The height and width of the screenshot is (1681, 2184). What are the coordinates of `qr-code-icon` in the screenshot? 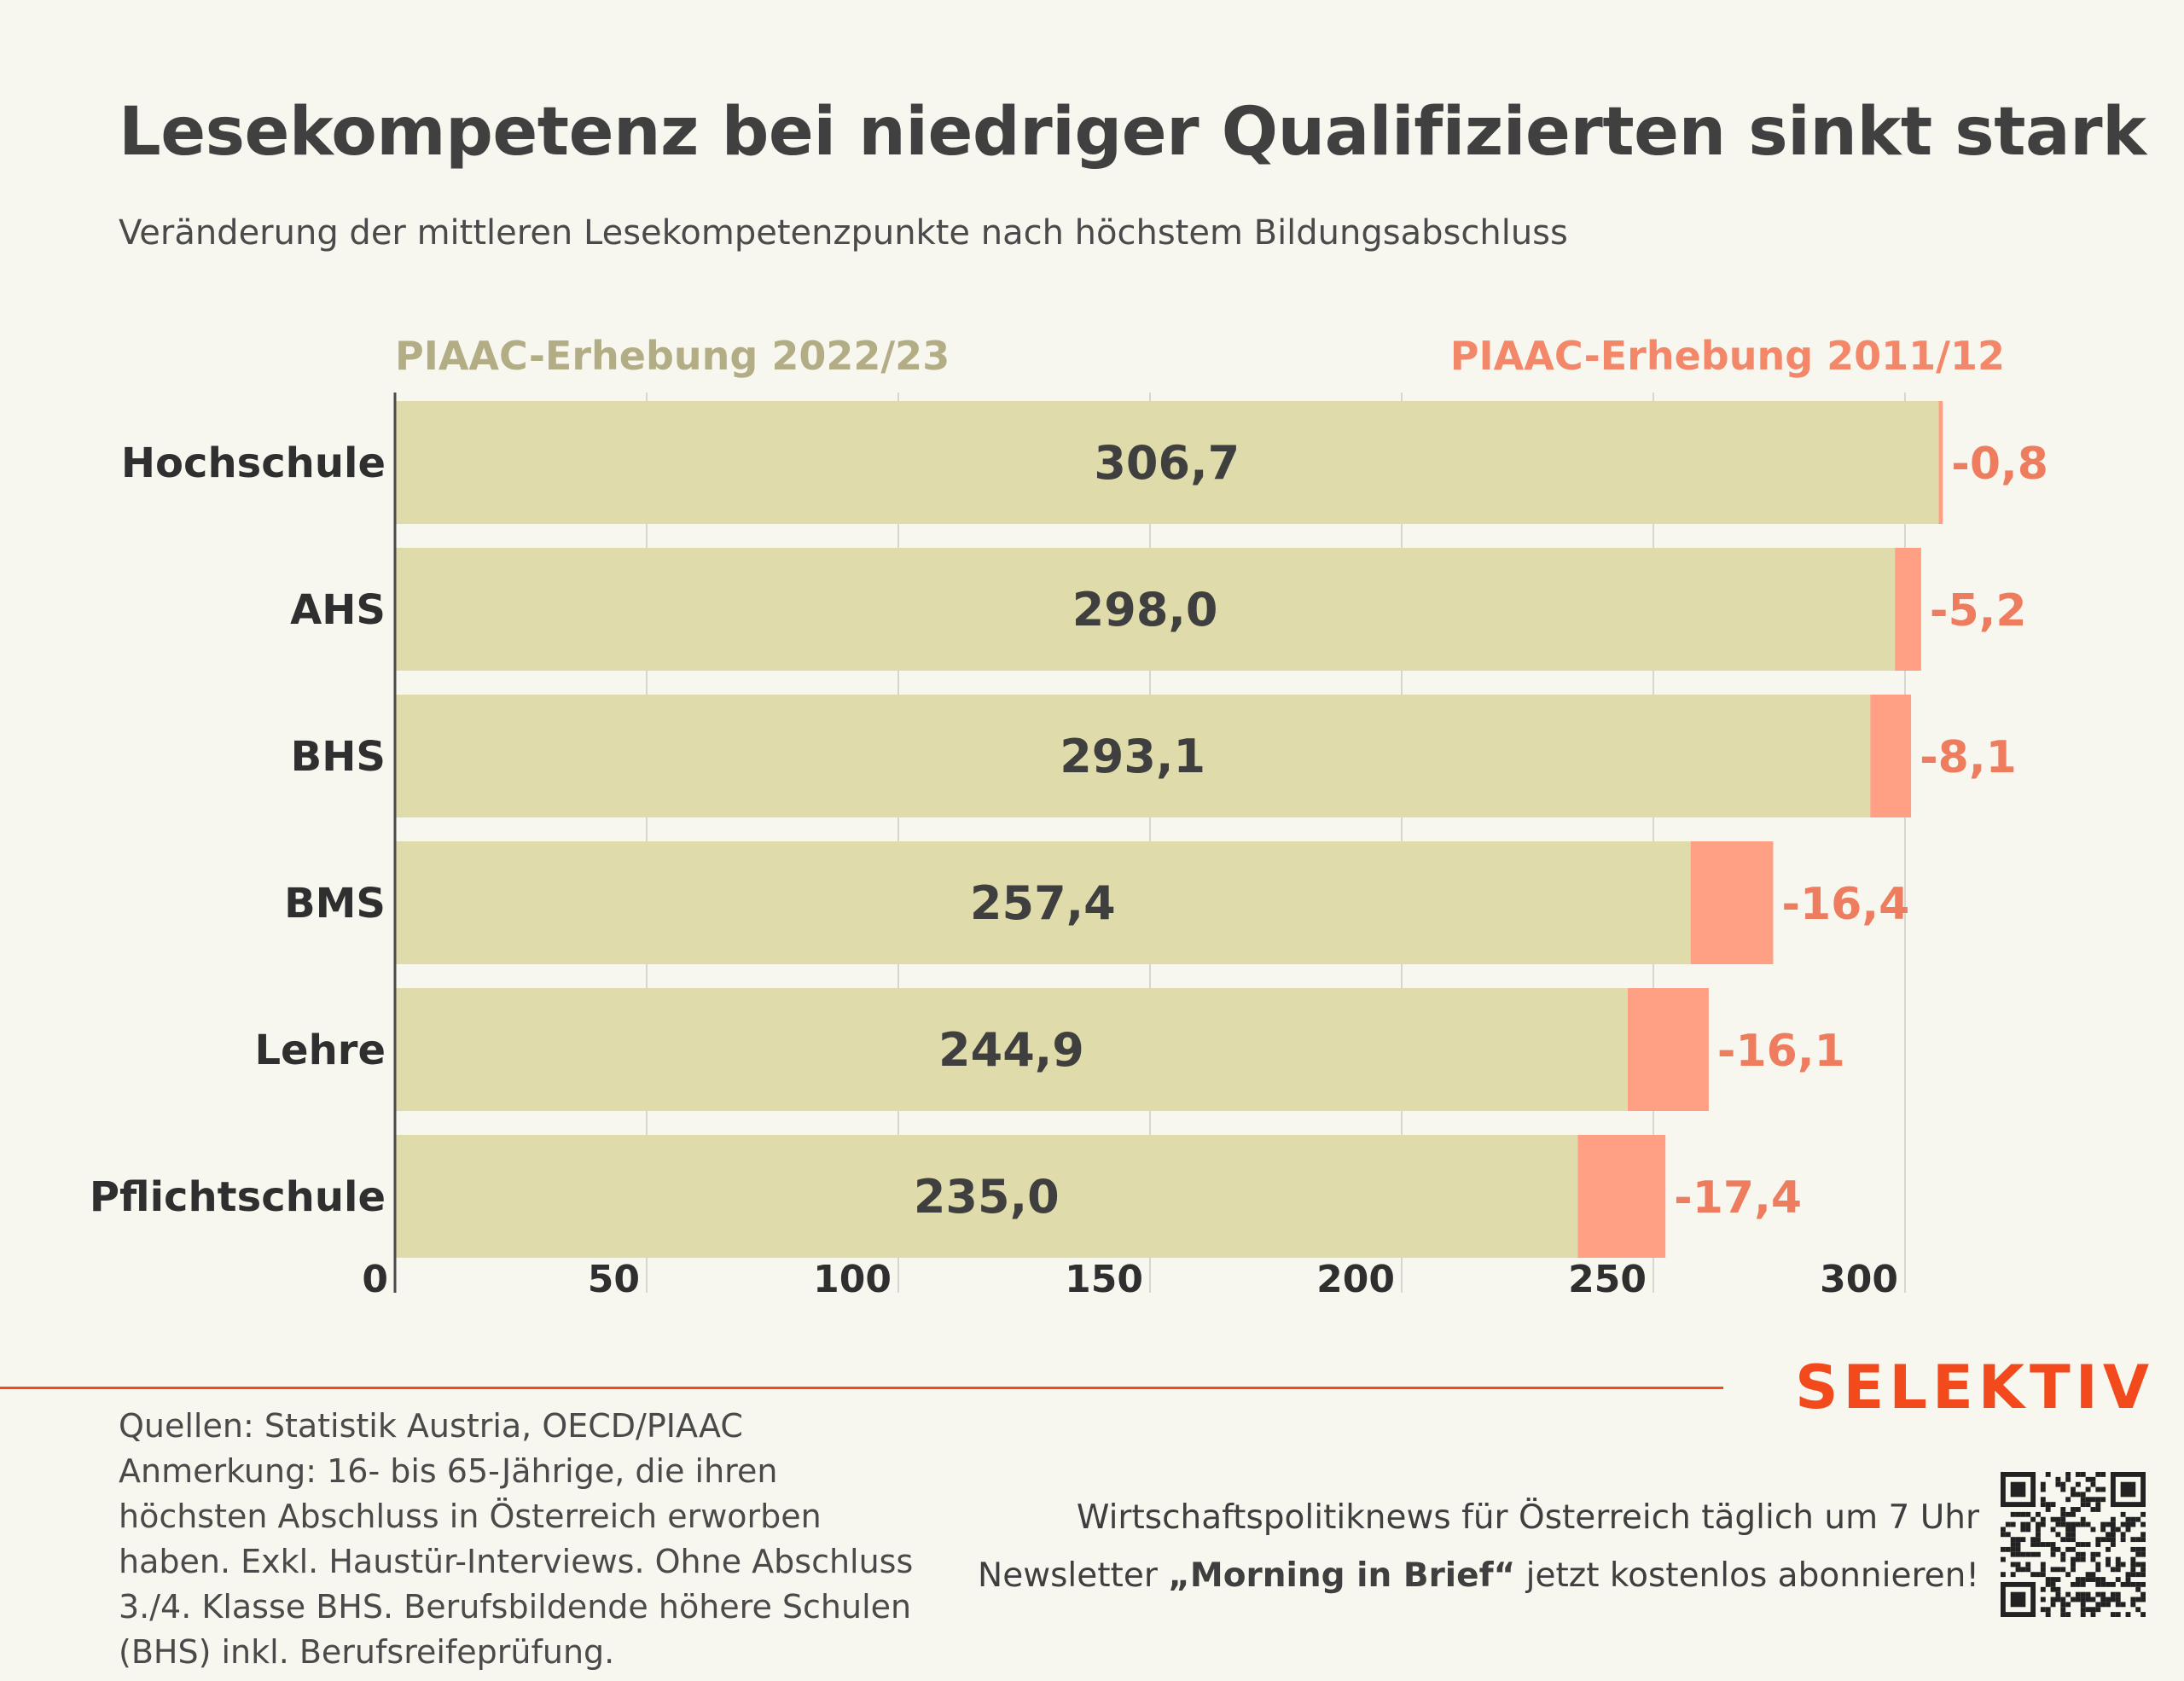 It's located at (2073, 1545).